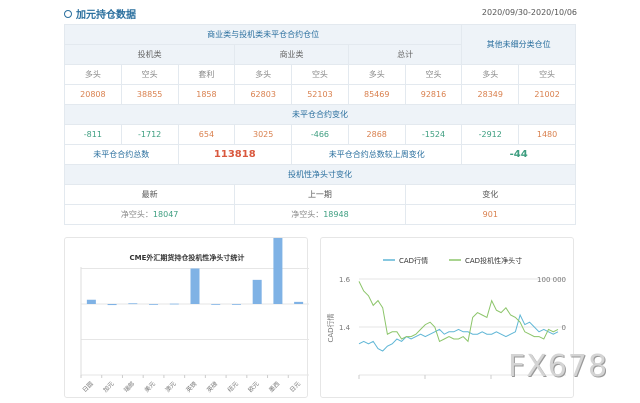  What do you see at coordinates (493, 260) in the screenshot?
I see `legend-net: CAD投机性净头寸` at bounding box center [493, 260].